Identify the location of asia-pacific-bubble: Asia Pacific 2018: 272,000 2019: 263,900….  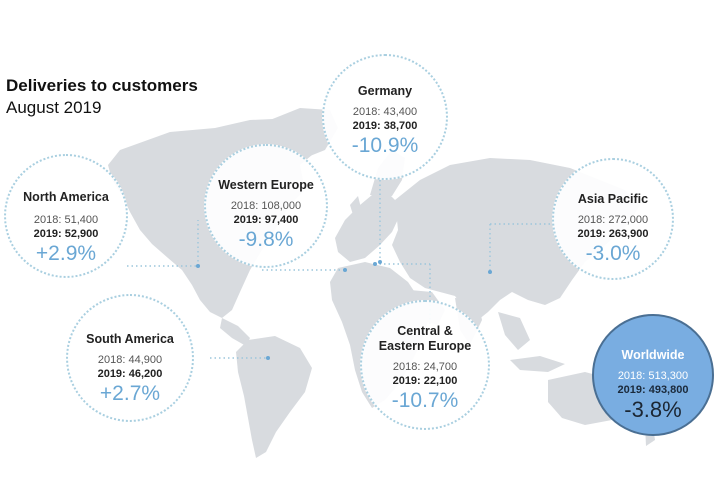
(613, 219).